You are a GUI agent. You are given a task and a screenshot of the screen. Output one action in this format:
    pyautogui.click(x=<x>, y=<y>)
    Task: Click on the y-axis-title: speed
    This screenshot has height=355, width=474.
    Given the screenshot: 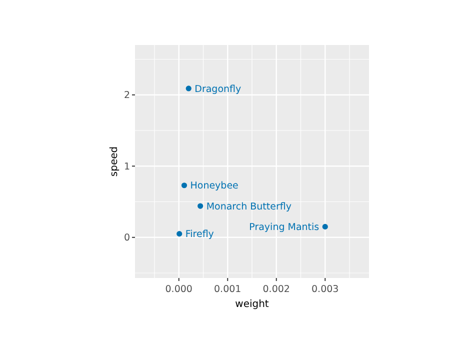 What is the action you would take?
    pyautogui.click(x=114, y=161)
    